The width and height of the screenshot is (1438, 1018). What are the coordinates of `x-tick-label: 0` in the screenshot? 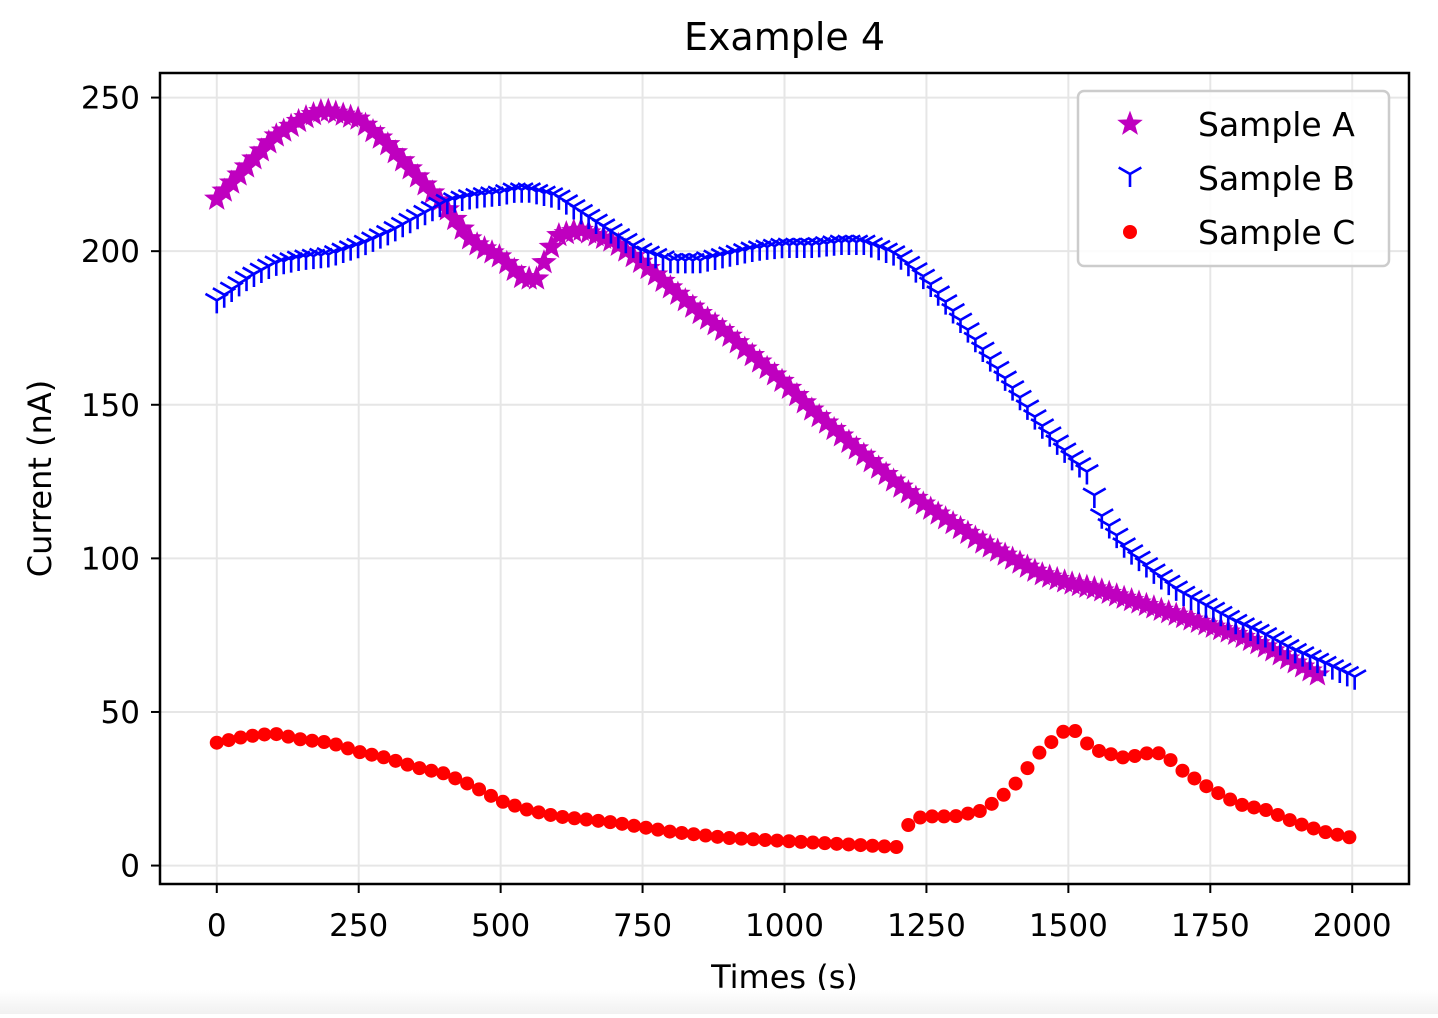 It's located at (217, 926).